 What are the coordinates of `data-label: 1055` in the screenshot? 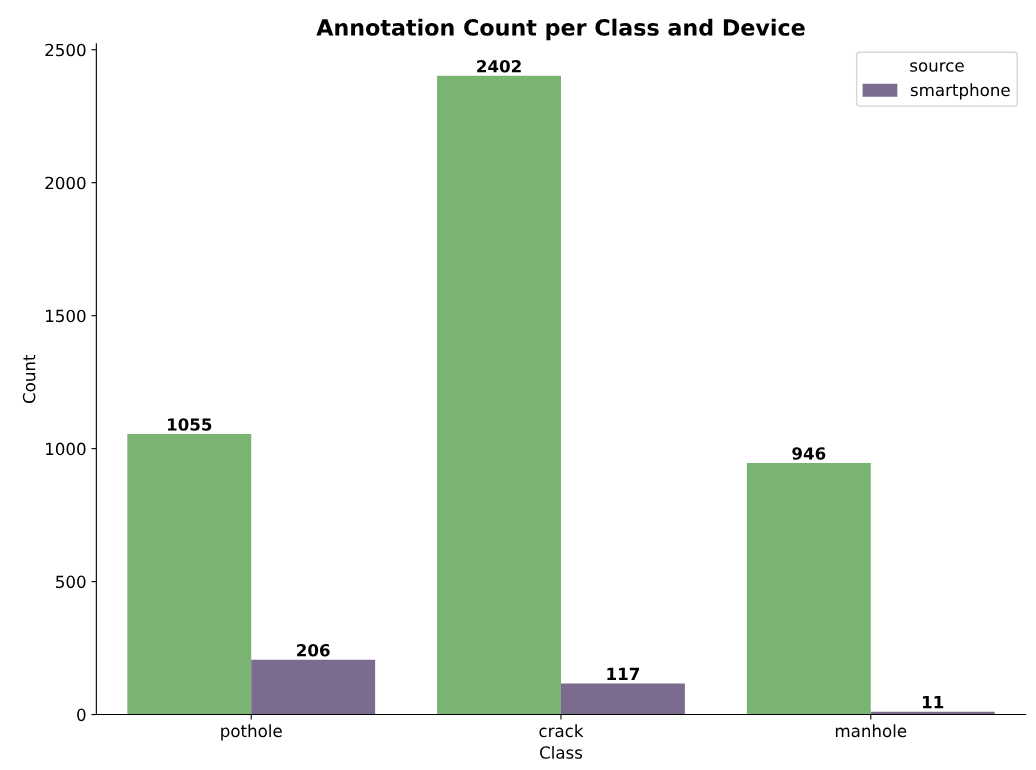 It's located at (189, 424).